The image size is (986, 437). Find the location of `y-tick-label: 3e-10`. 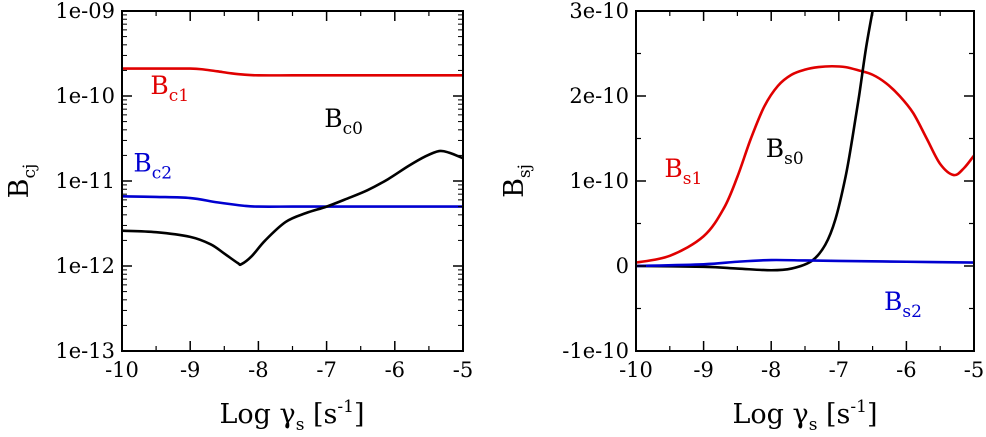

y-tick-label: 3e-10 is located at coordinates (599, 11).